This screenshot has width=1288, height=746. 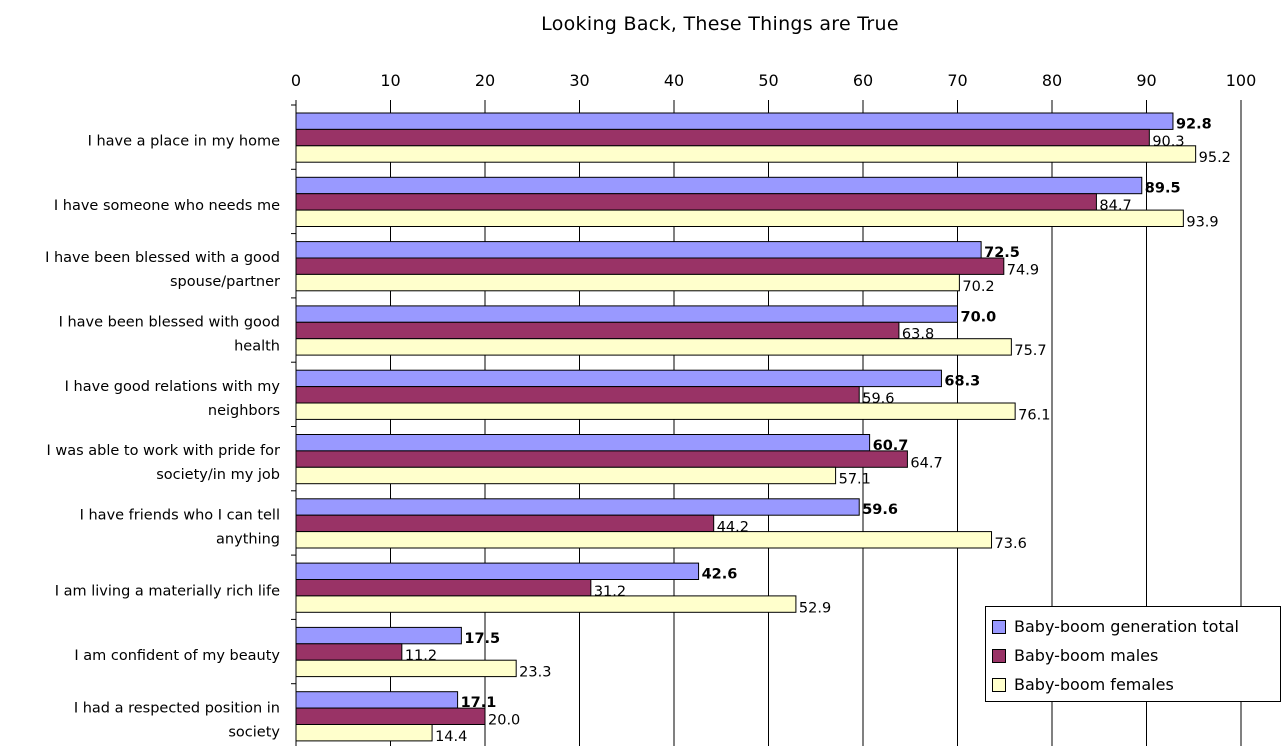 What do you see at coordinates (482, 639) in the screenshot?
I see `data-label: 17.5` at bounding box center [482, 639].